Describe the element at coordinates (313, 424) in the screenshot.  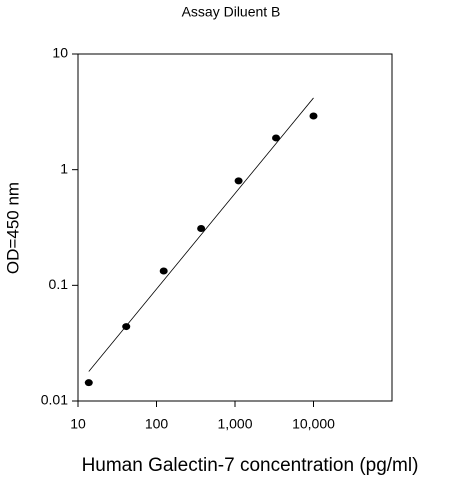
I see `x-tick-label: 10,000` at that location.